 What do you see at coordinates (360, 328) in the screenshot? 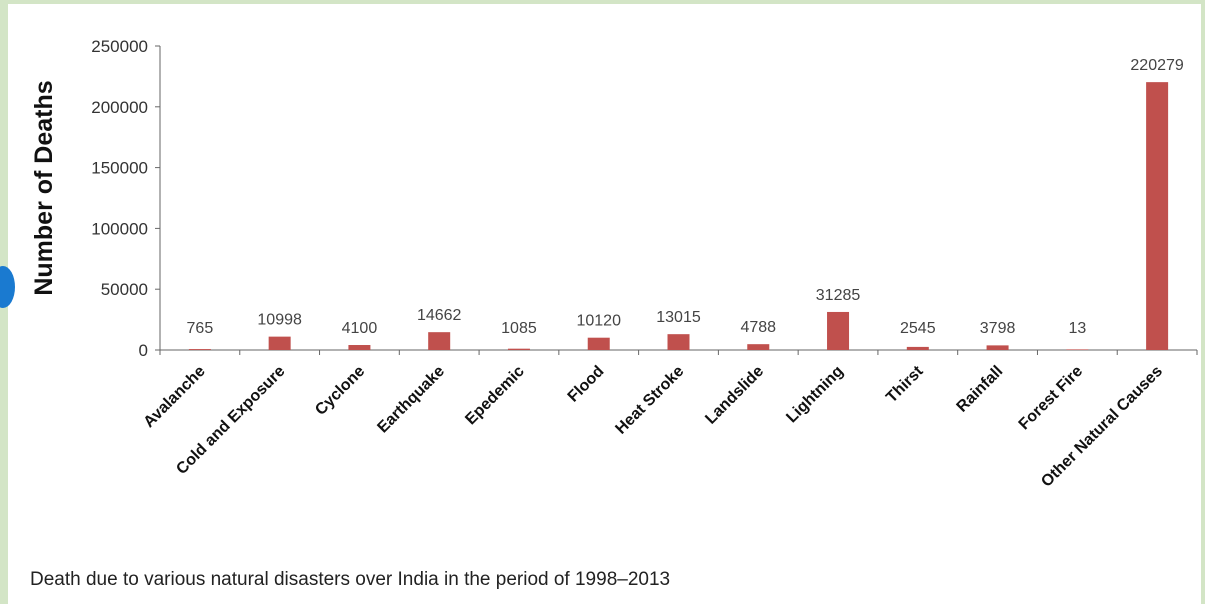
I see `bar-value-label: 4100` at bounding box center [360, 328].